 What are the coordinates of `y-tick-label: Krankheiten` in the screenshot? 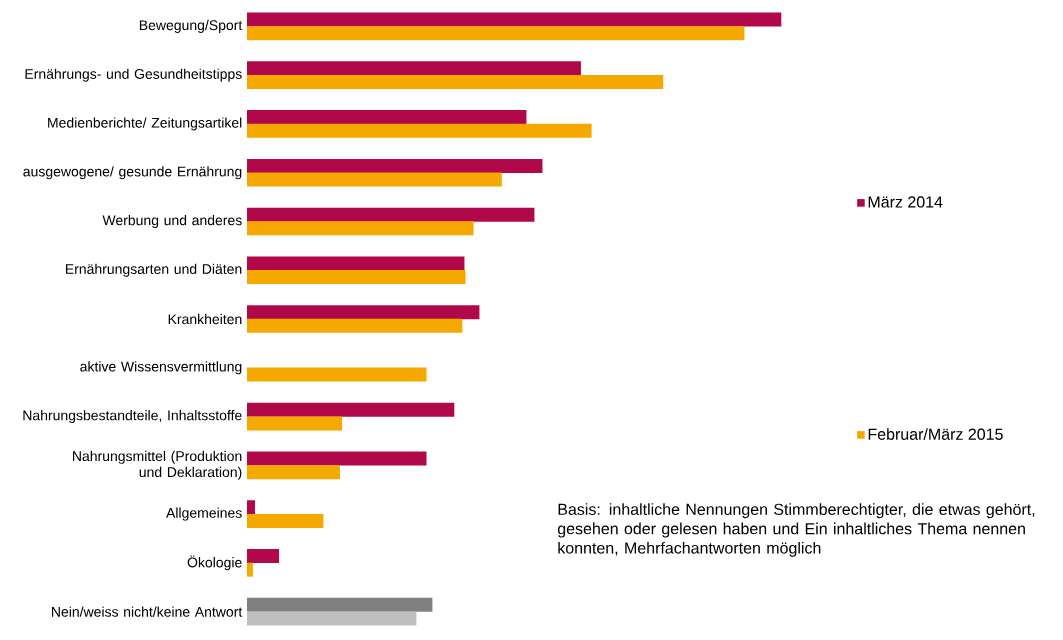 It's located at (205, 319).